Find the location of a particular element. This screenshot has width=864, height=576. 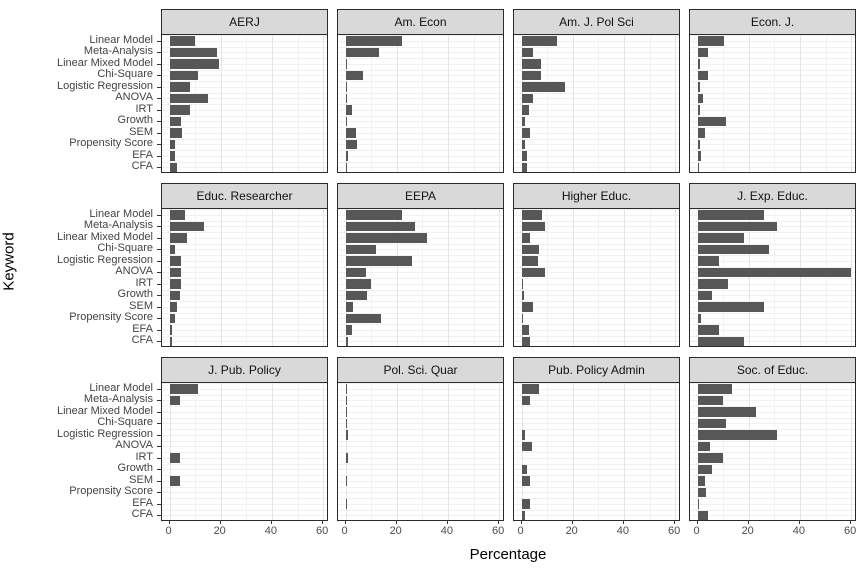

facet-panel-pol-sci-quar: Pol. Sci. Quar 0 20 40 60 is located at coordinates (420, 459).